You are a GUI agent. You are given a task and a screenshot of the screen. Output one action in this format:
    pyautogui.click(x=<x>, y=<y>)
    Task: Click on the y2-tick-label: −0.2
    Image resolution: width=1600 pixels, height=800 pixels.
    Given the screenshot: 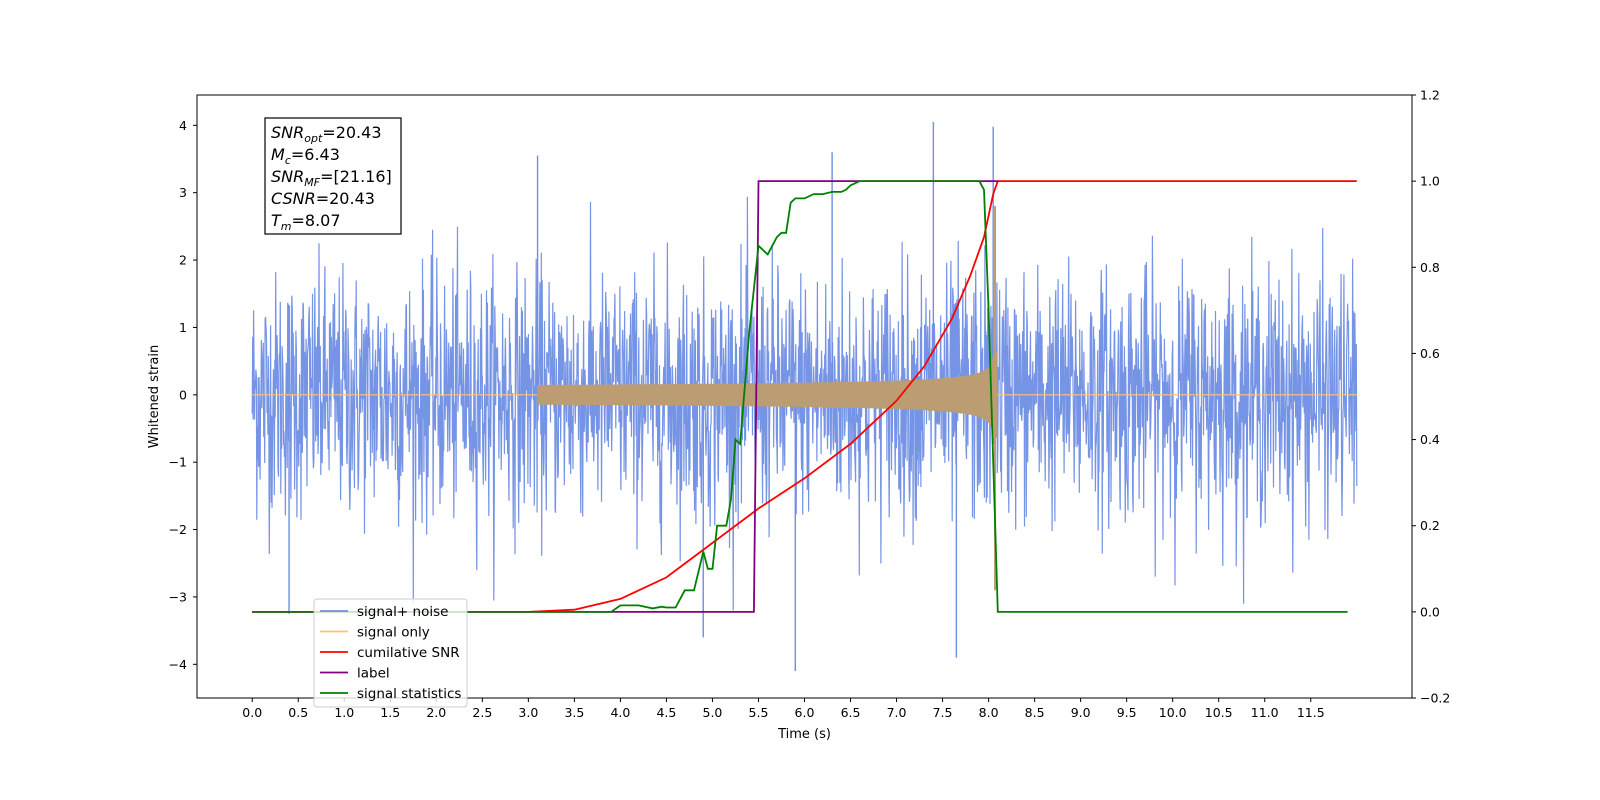 What is the action you would take?
    pyautogui.click(x=1435, y=698)
    